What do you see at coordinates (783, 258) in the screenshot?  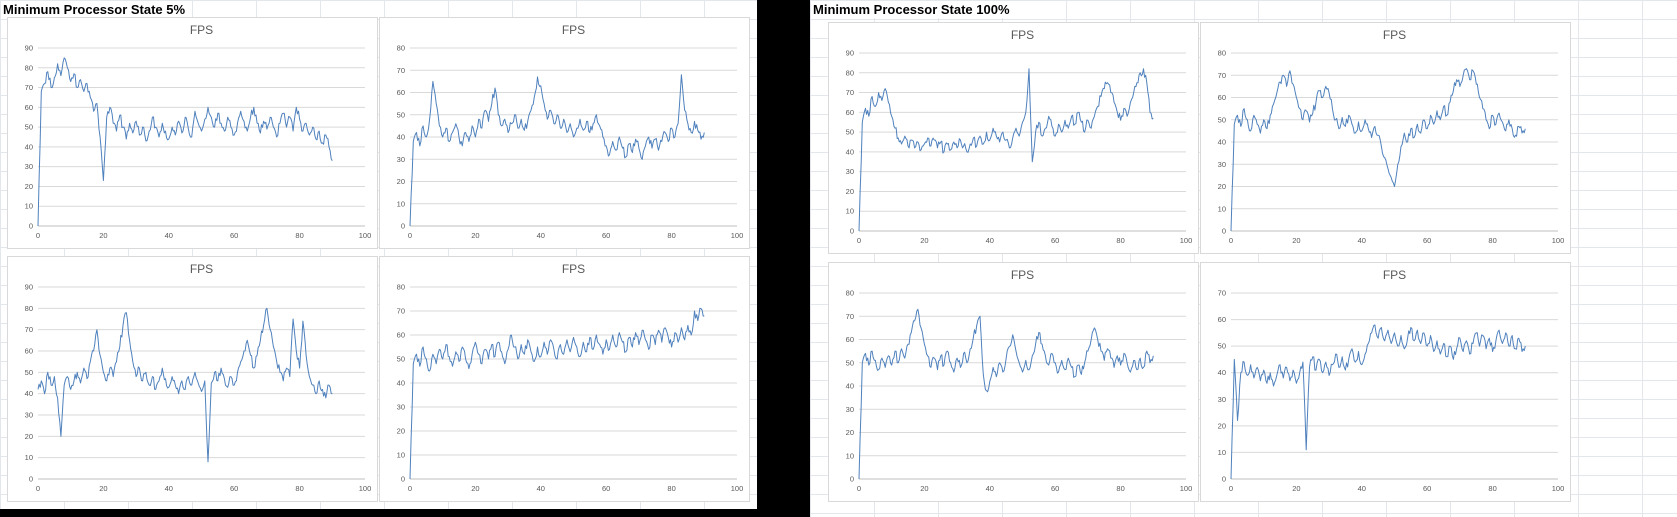 I see `black-column-divider` at bounding box center [783, 258].